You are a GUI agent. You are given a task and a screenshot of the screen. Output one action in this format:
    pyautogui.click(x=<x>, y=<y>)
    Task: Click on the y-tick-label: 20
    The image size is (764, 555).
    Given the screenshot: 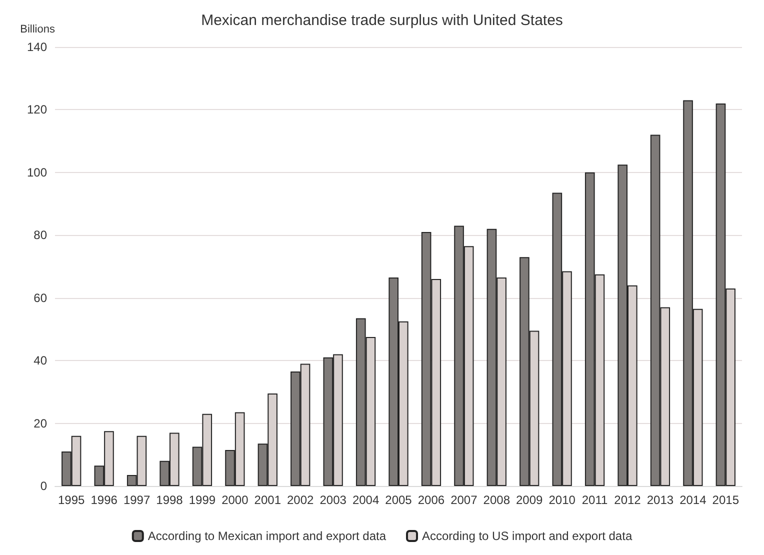 What is the action you would take?
    pyautogui.click(x=41, y=423)
    